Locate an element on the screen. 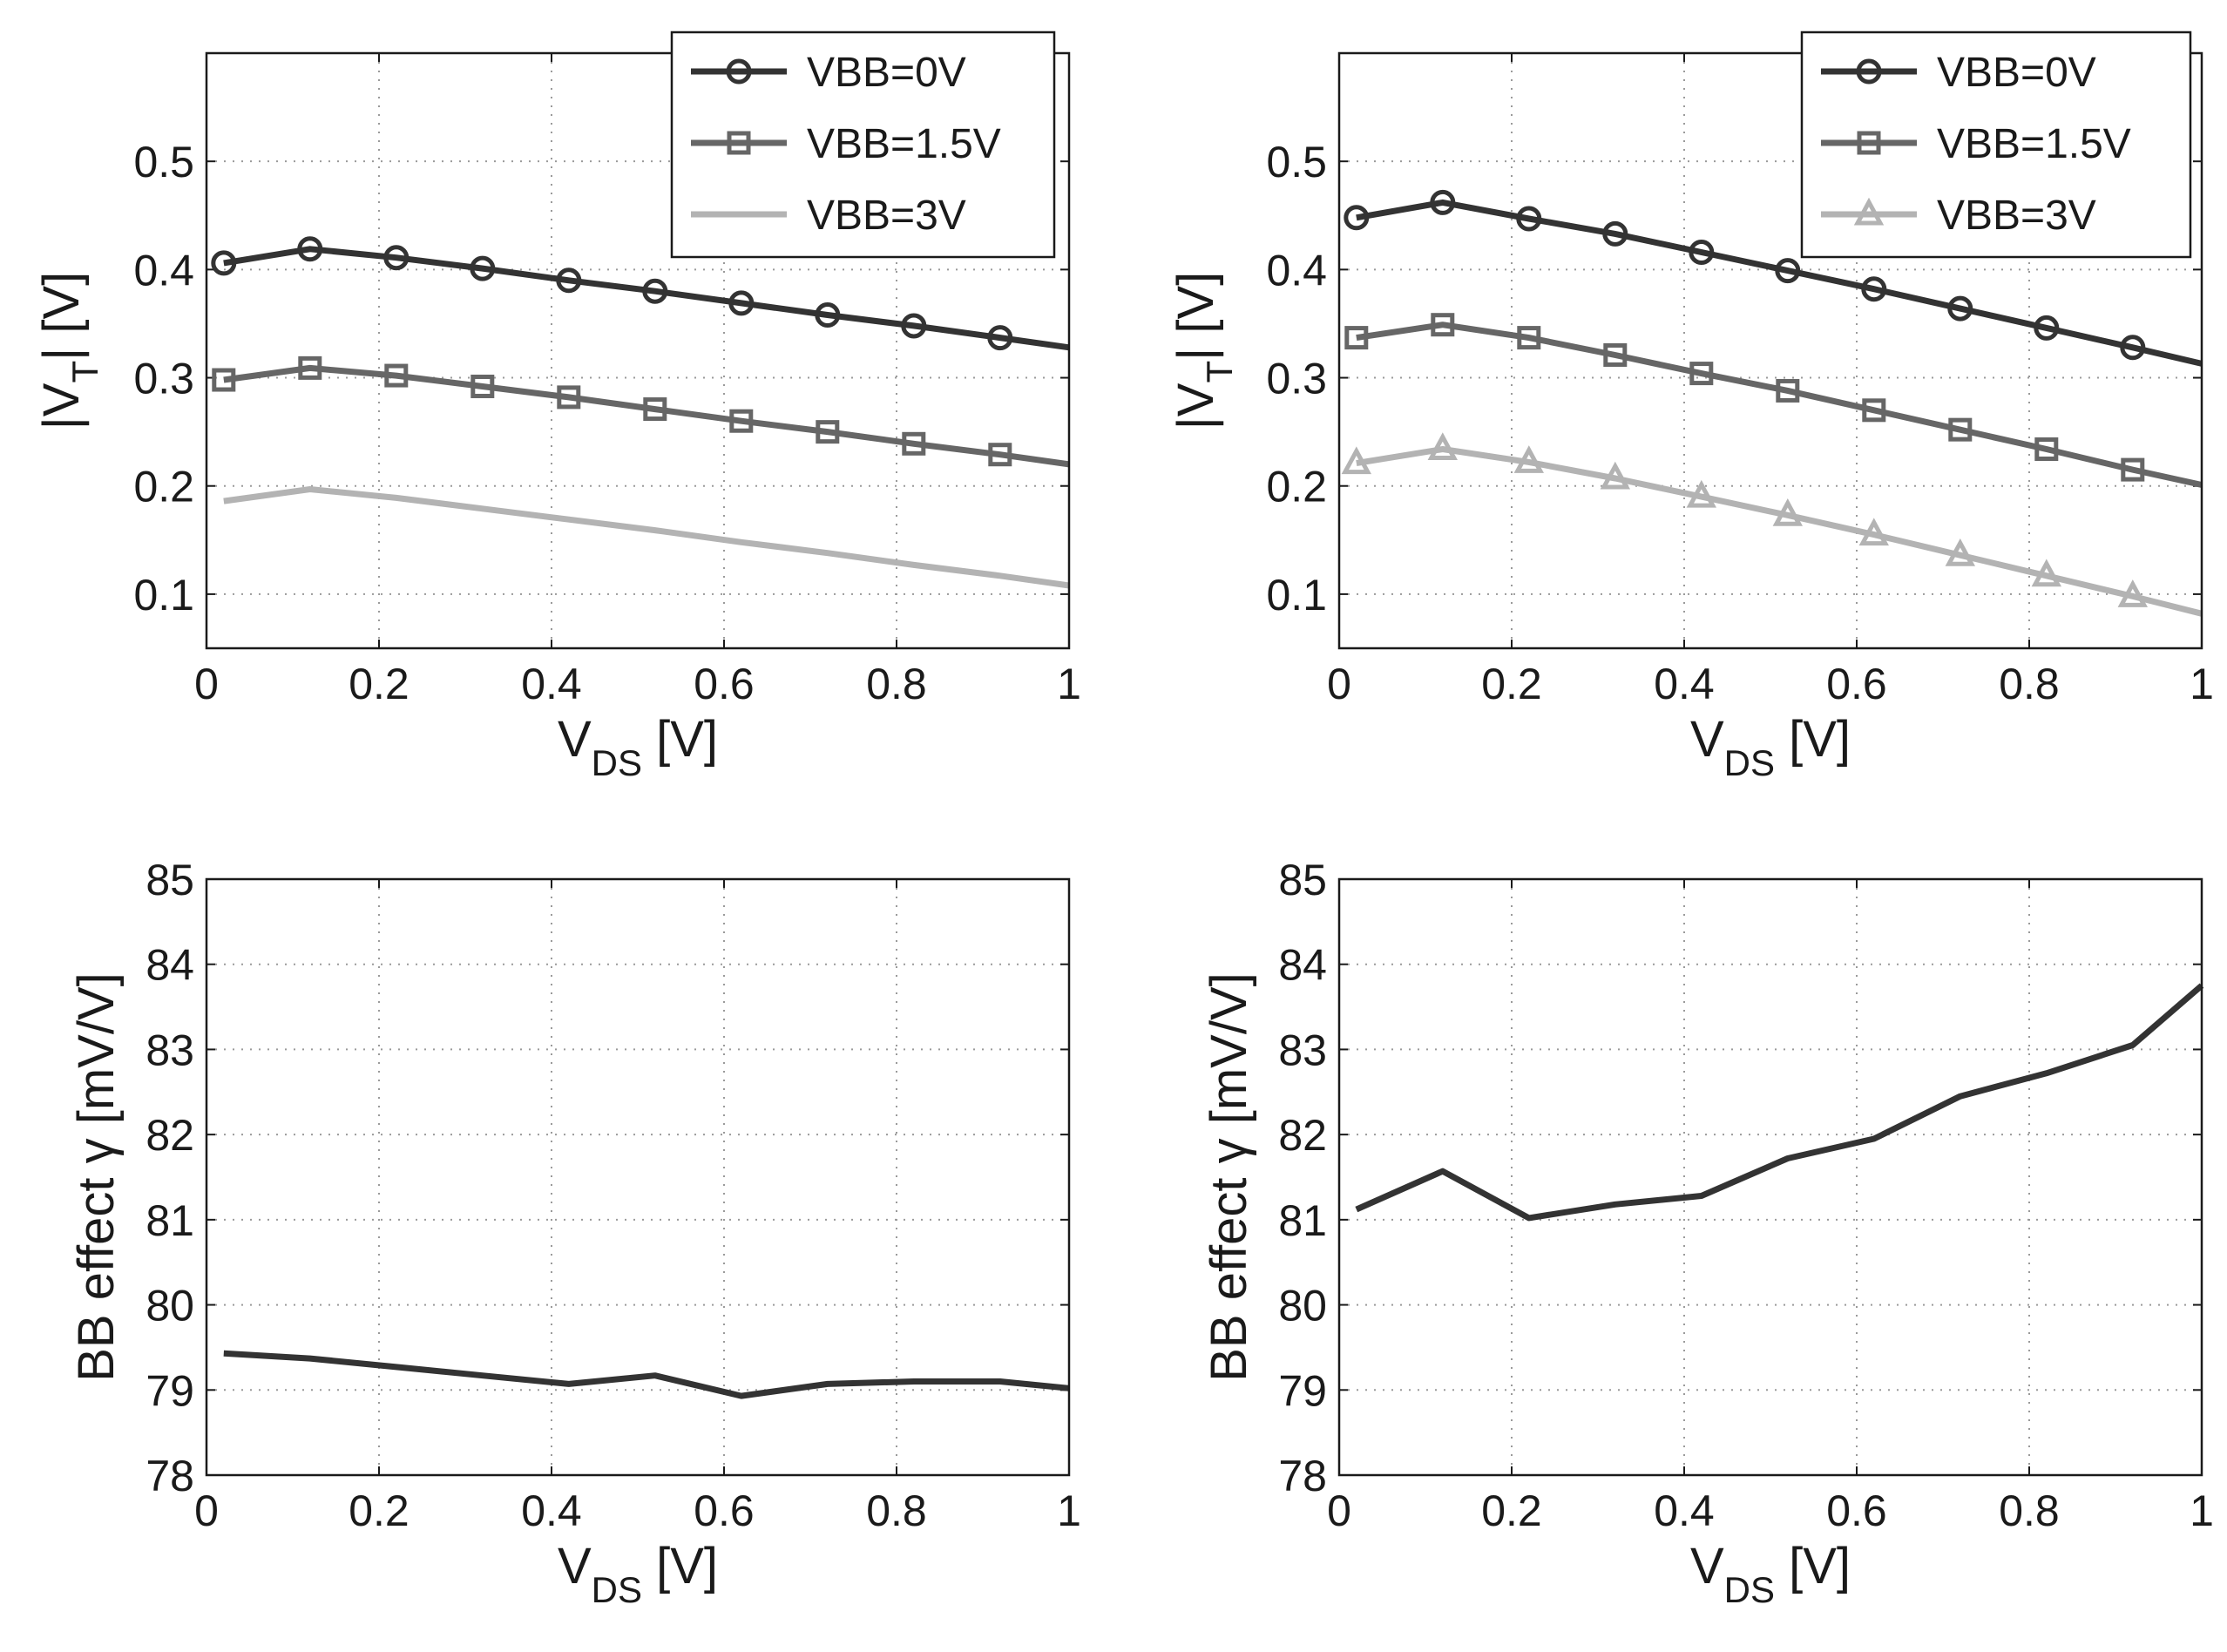 This screenshot has width=2227, height=1652. y-tick-label: 82 is located at coordinates (170, 1135).